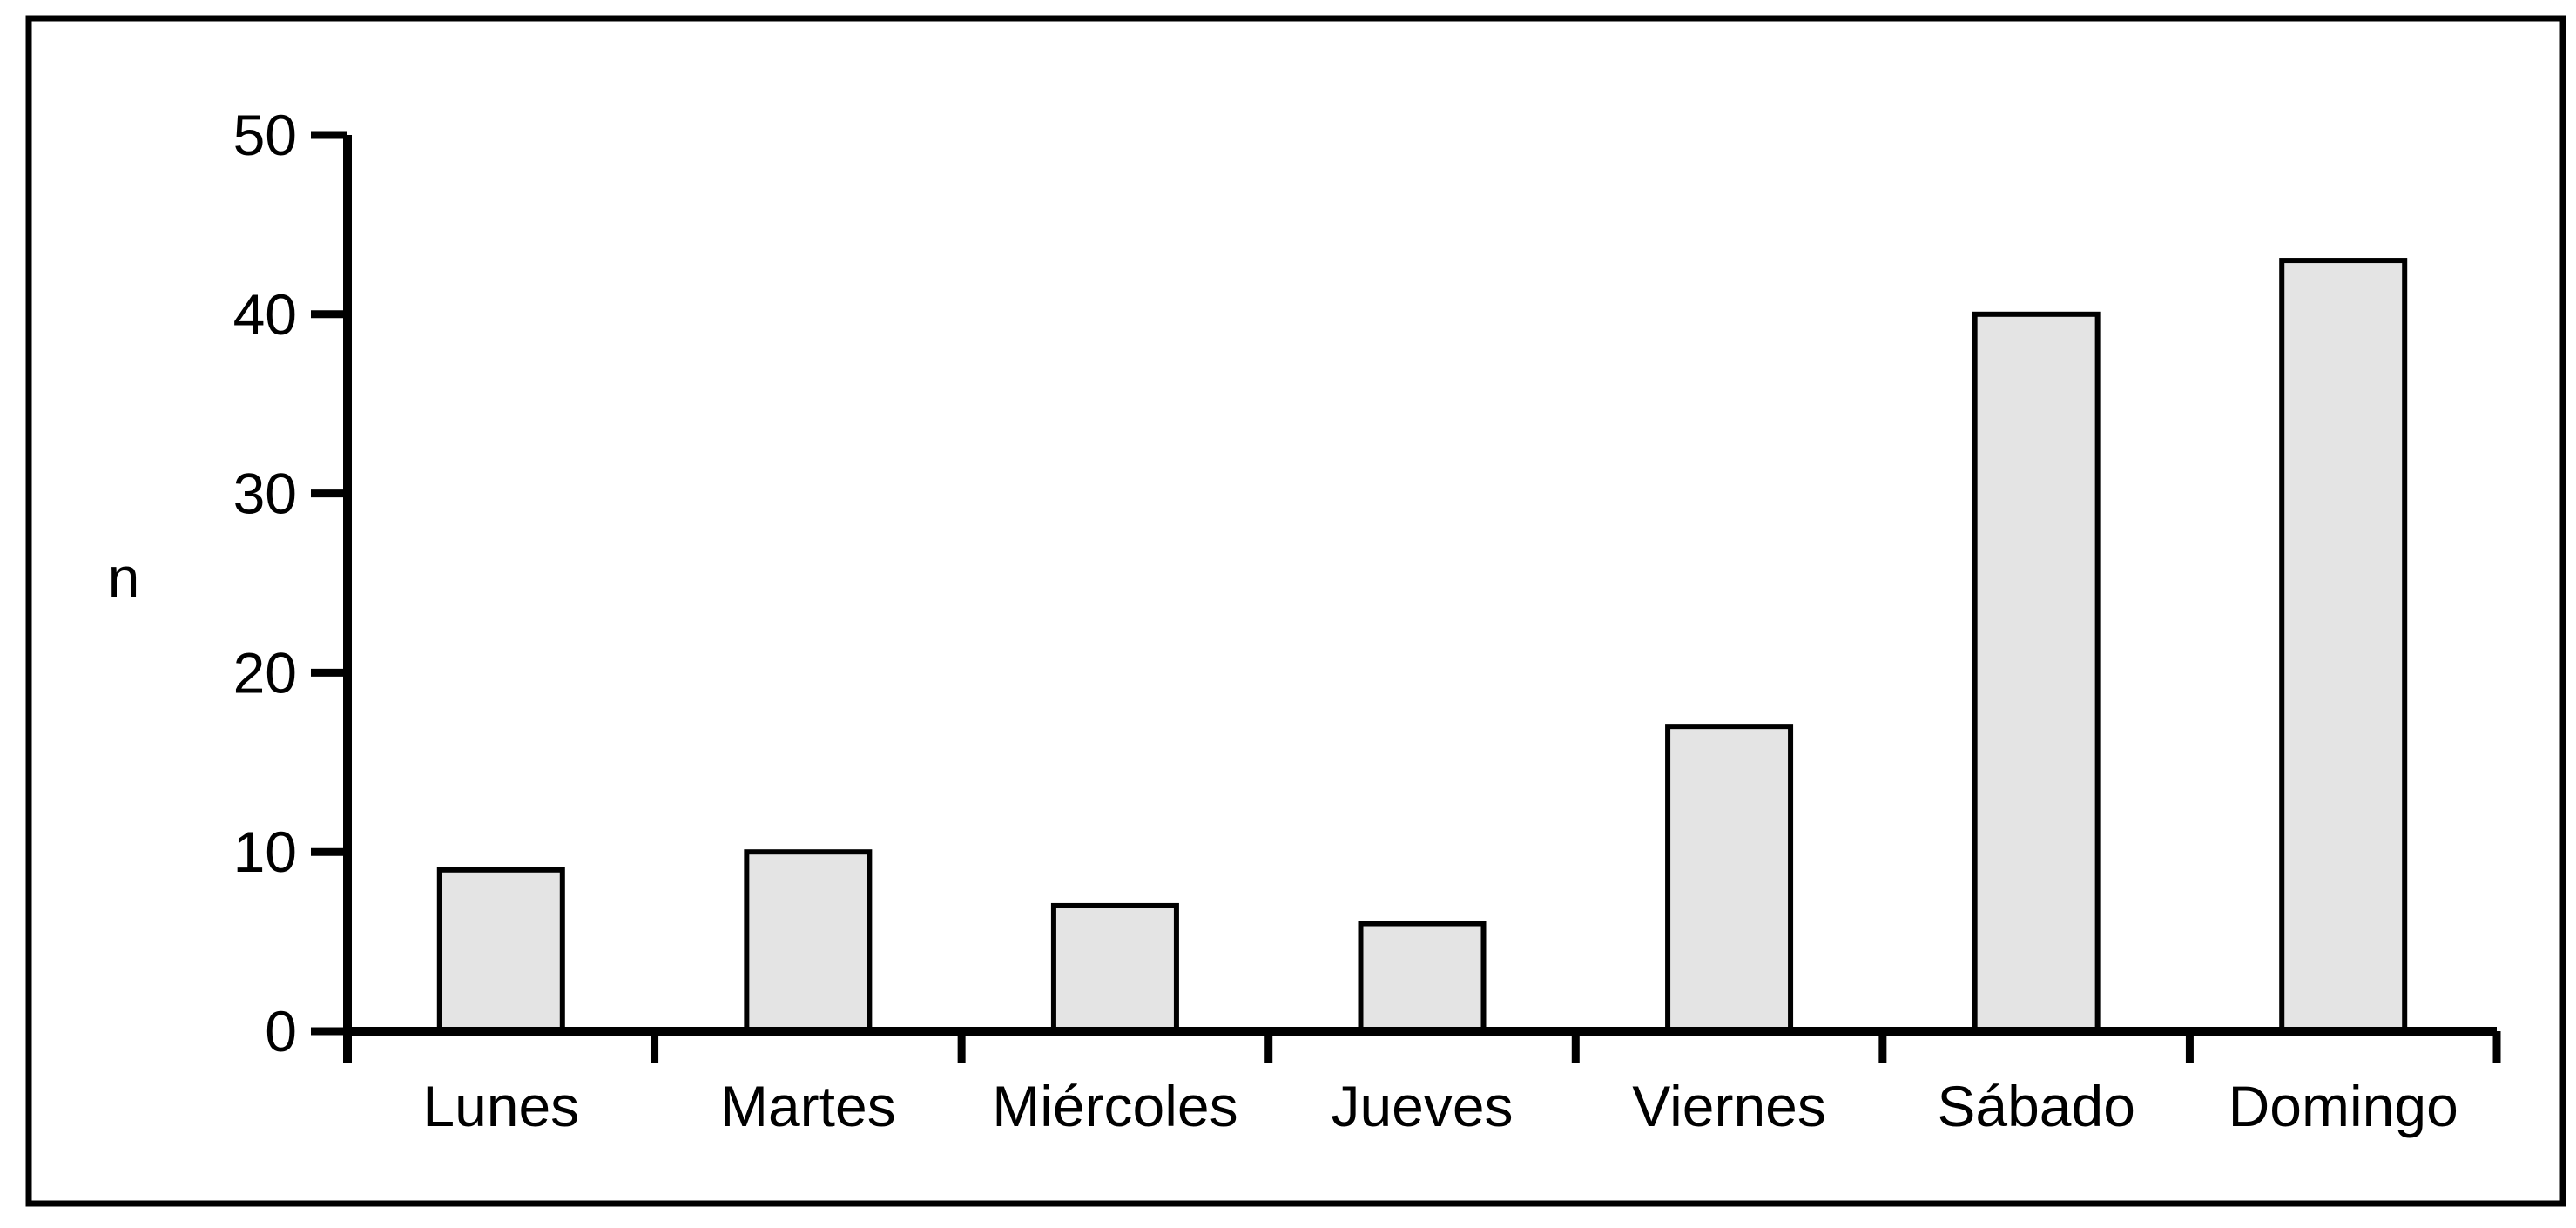  Describe the element at coordinates (265, 852) in the screenshot. I see `y-tick-label: 10` at that location.